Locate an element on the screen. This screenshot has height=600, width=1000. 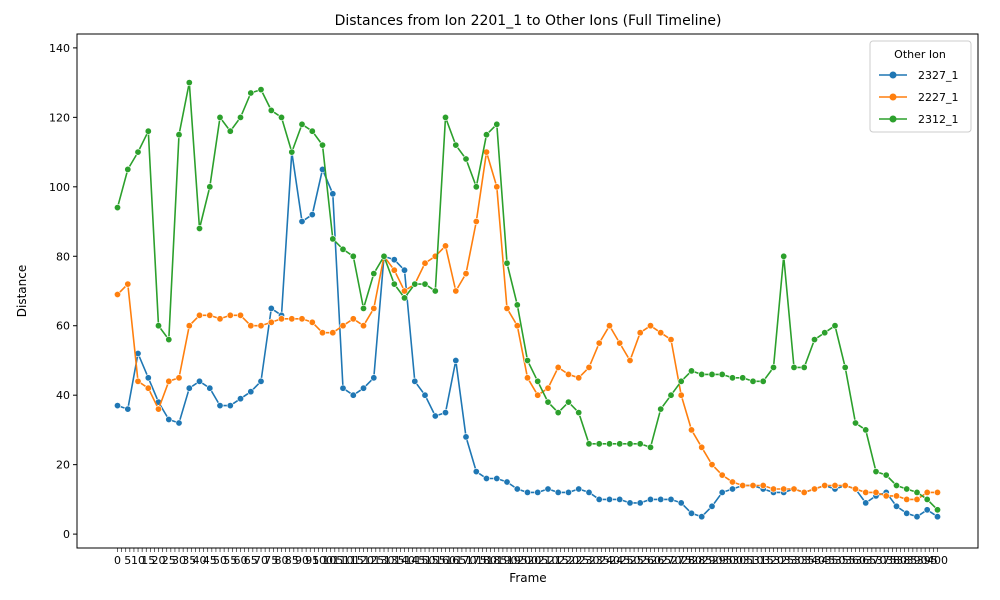
x-tick-label: 250 is located at coordinates (629, 560).